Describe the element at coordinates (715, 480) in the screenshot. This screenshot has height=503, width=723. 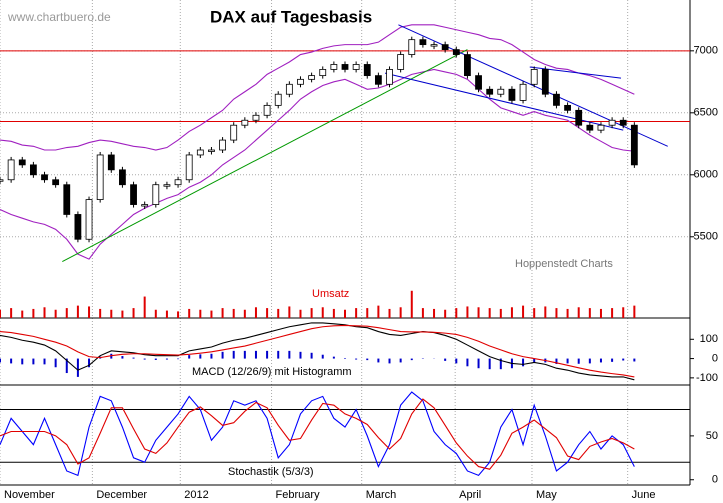
I see `y-tick-label: 0` at that location.